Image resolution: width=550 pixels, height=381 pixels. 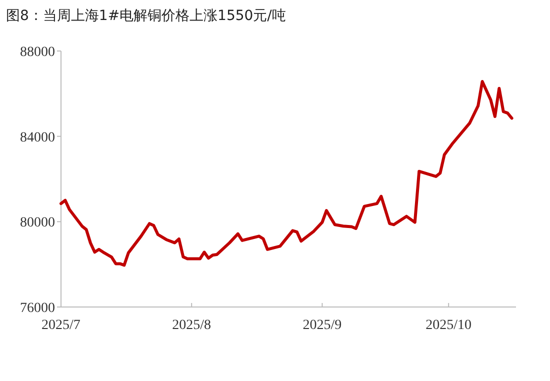 I want to click on y-tick-label: 84000, so click(x=37, y=138).